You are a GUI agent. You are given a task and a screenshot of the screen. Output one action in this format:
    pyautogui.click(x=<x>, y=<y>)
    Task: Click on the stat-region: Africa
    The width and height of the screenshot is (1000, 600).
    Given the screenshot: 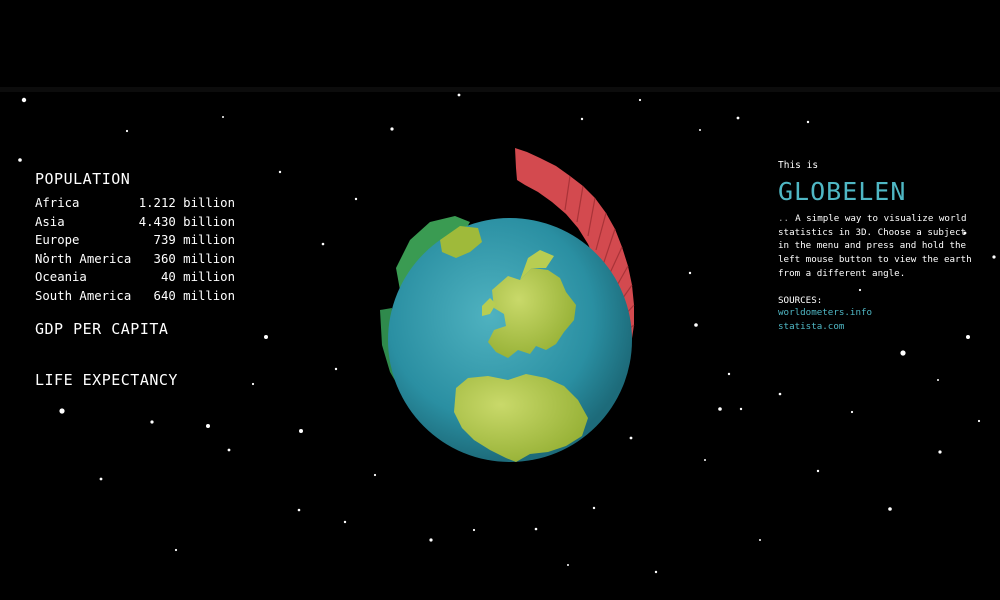 What is the action you would take?
    pyautogui.click(x=57, y=203)
    